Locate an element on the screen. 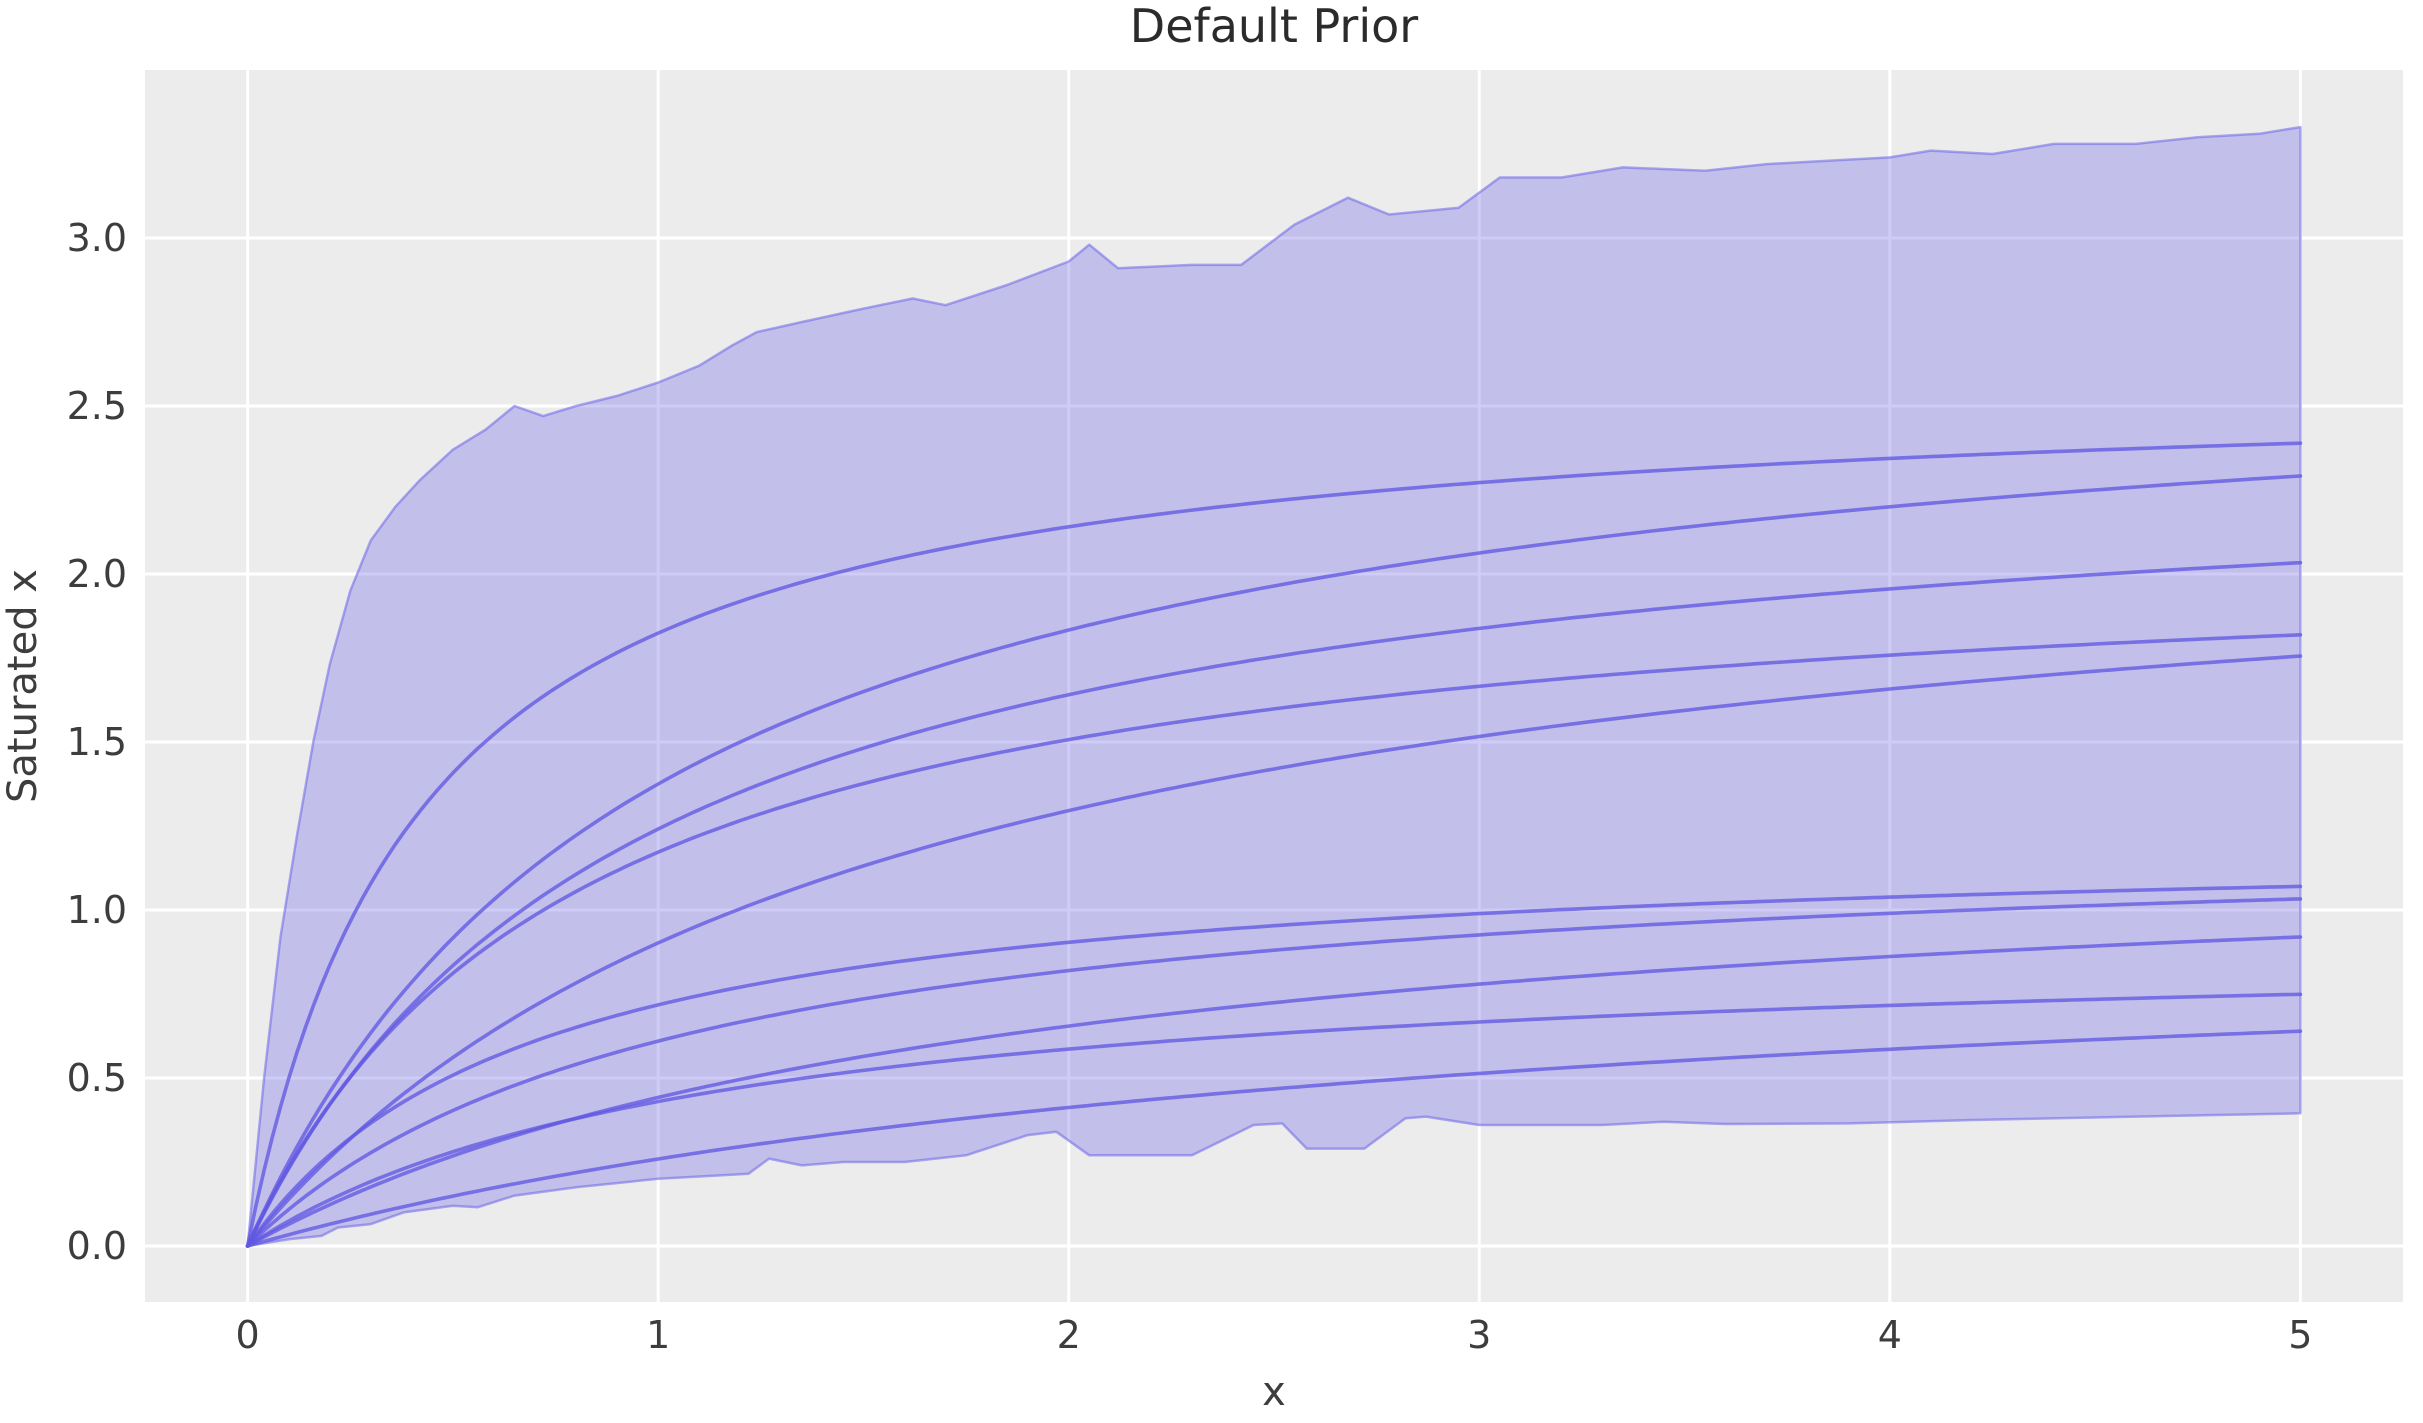 The width and height of the screenshot is (2423, 1423). x-tick-labels: 0 1 2 3 4 5 is located at coordinates (1274, 1335).